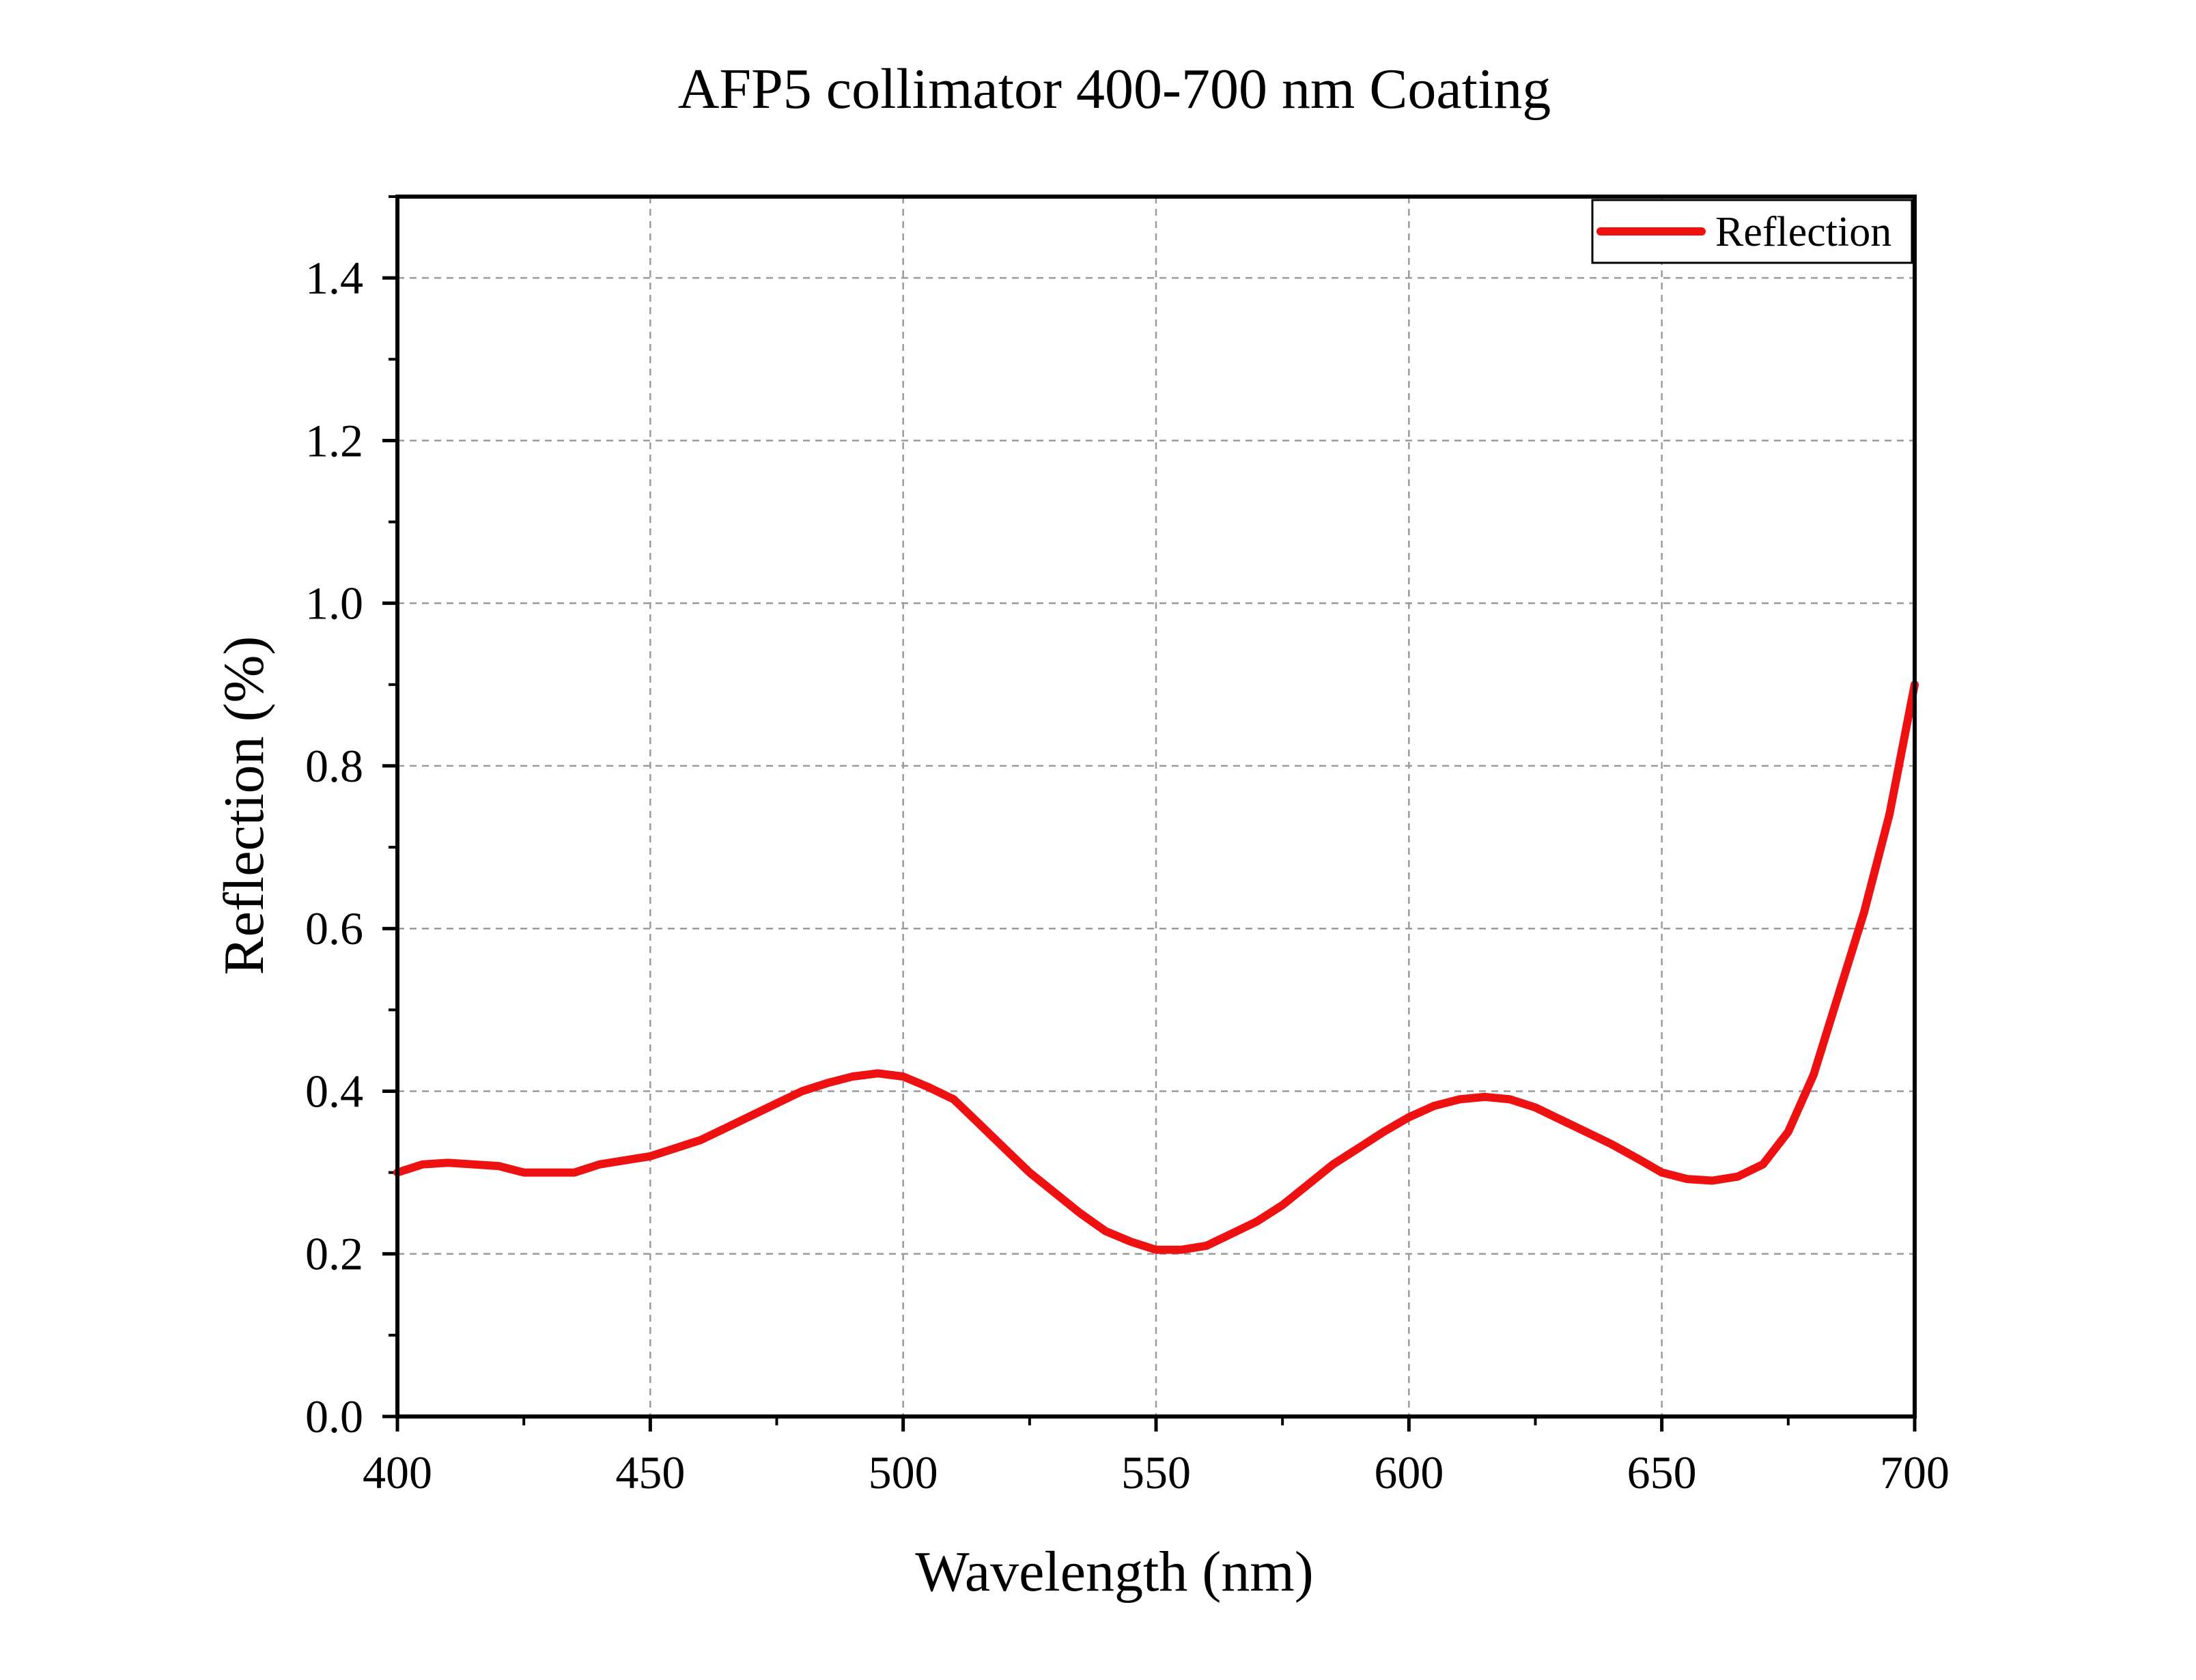 This screenshot has width=2196, height=1680. I want to click on y-tick-label: 0.0, so click(334, 1416).